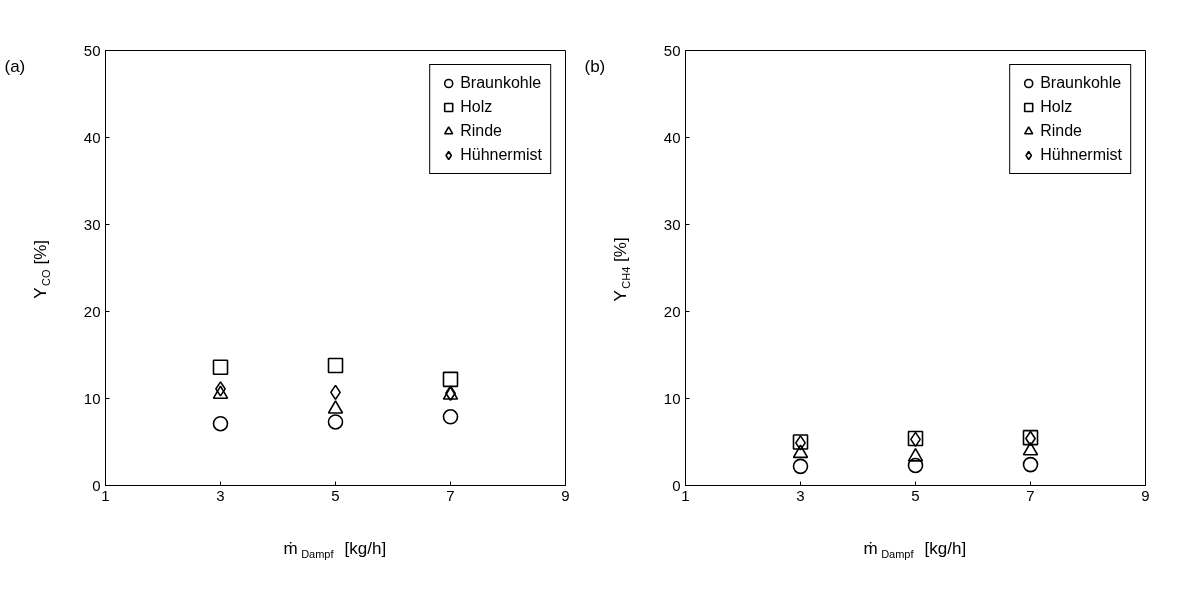 The image size is (1191, 591). I want to click on chart-title: (b), so click(595, 67).